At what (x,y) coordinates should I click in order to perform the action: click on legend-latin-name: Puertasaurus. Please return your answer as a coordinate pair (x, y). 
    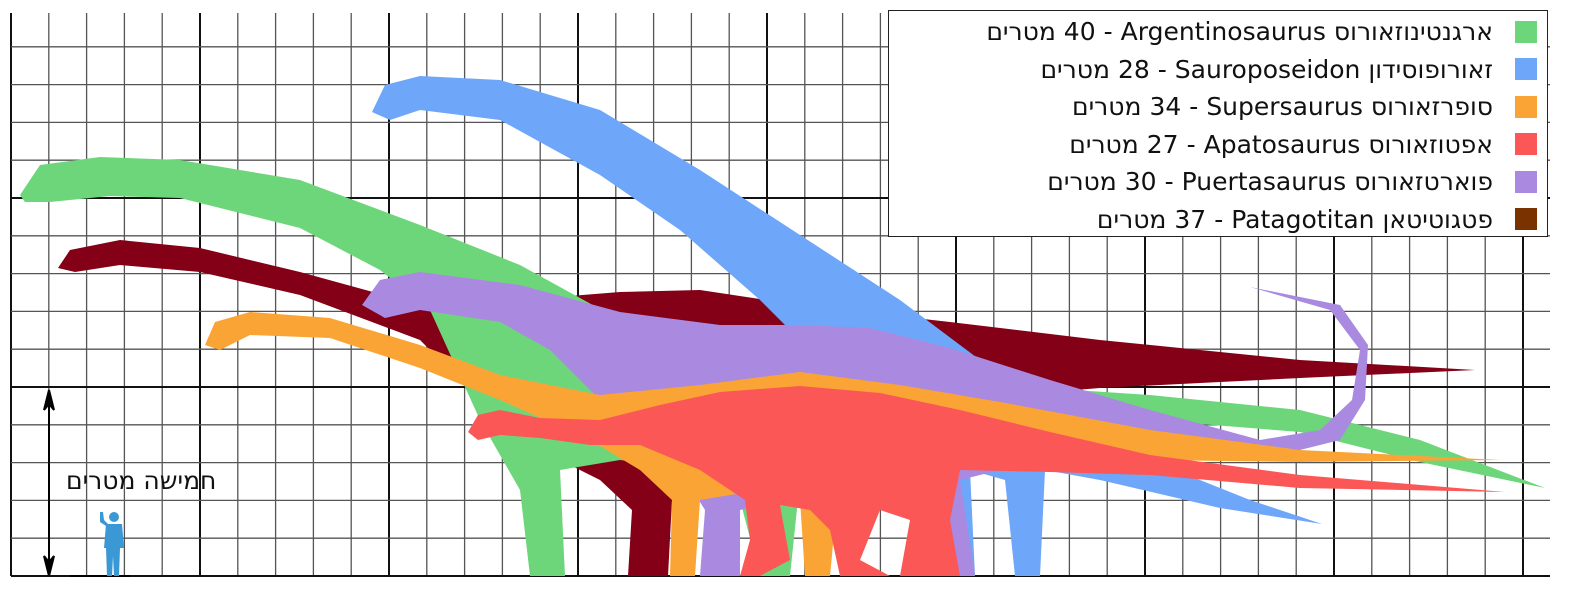
    Looking at the image, I should click on (1264, 182).